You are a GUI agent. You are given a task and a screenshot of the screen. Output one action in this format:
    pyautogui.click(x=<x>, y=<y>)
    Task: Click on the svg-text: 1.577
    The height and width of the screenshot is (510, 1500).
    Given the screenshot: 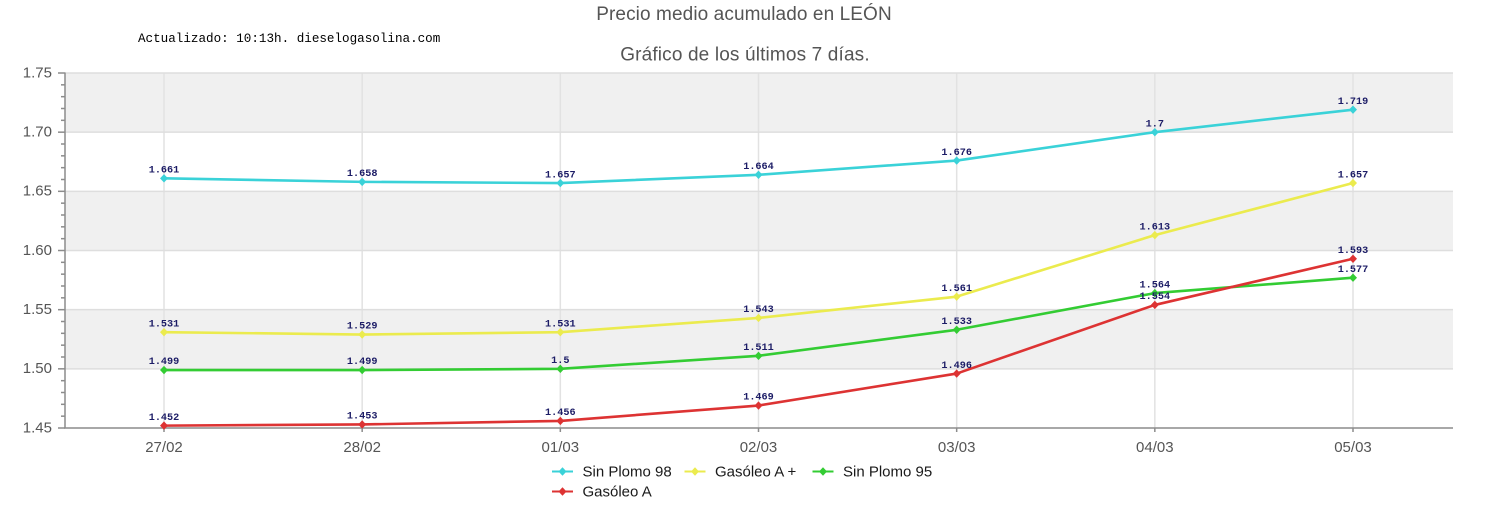 What is the action you would take?
    pyautogui.click(x=1353, y=270)
    